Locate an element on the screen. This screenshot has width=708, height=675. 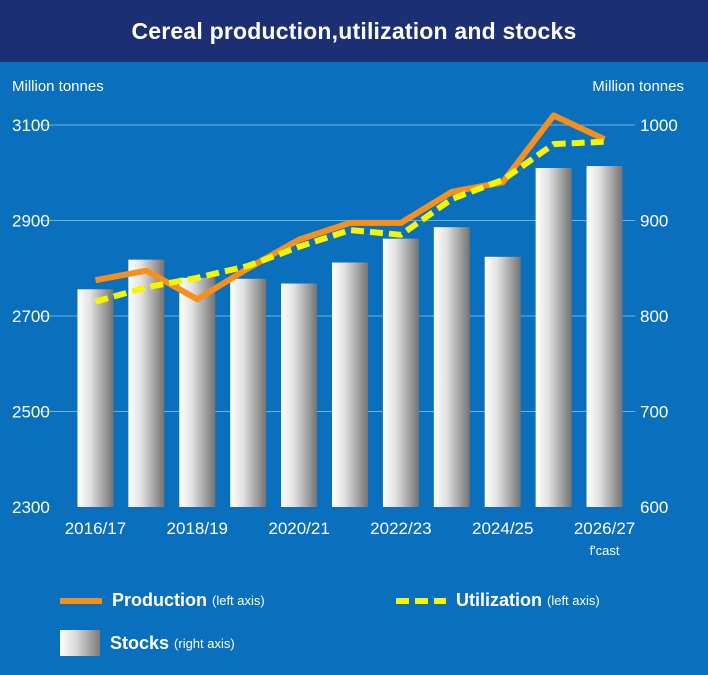
x-tick-label: 2018/19 is located at coordinates (197, 528).